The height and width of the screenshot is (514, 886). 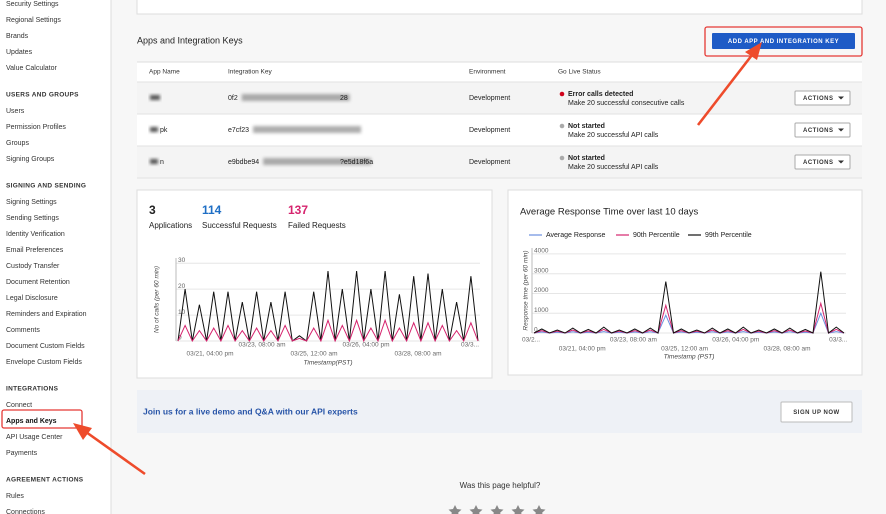 What do you see at coordinates (541, 310) in the screenshot?
I see `y-tick-label: 1000` at bounding box center [541, 310].